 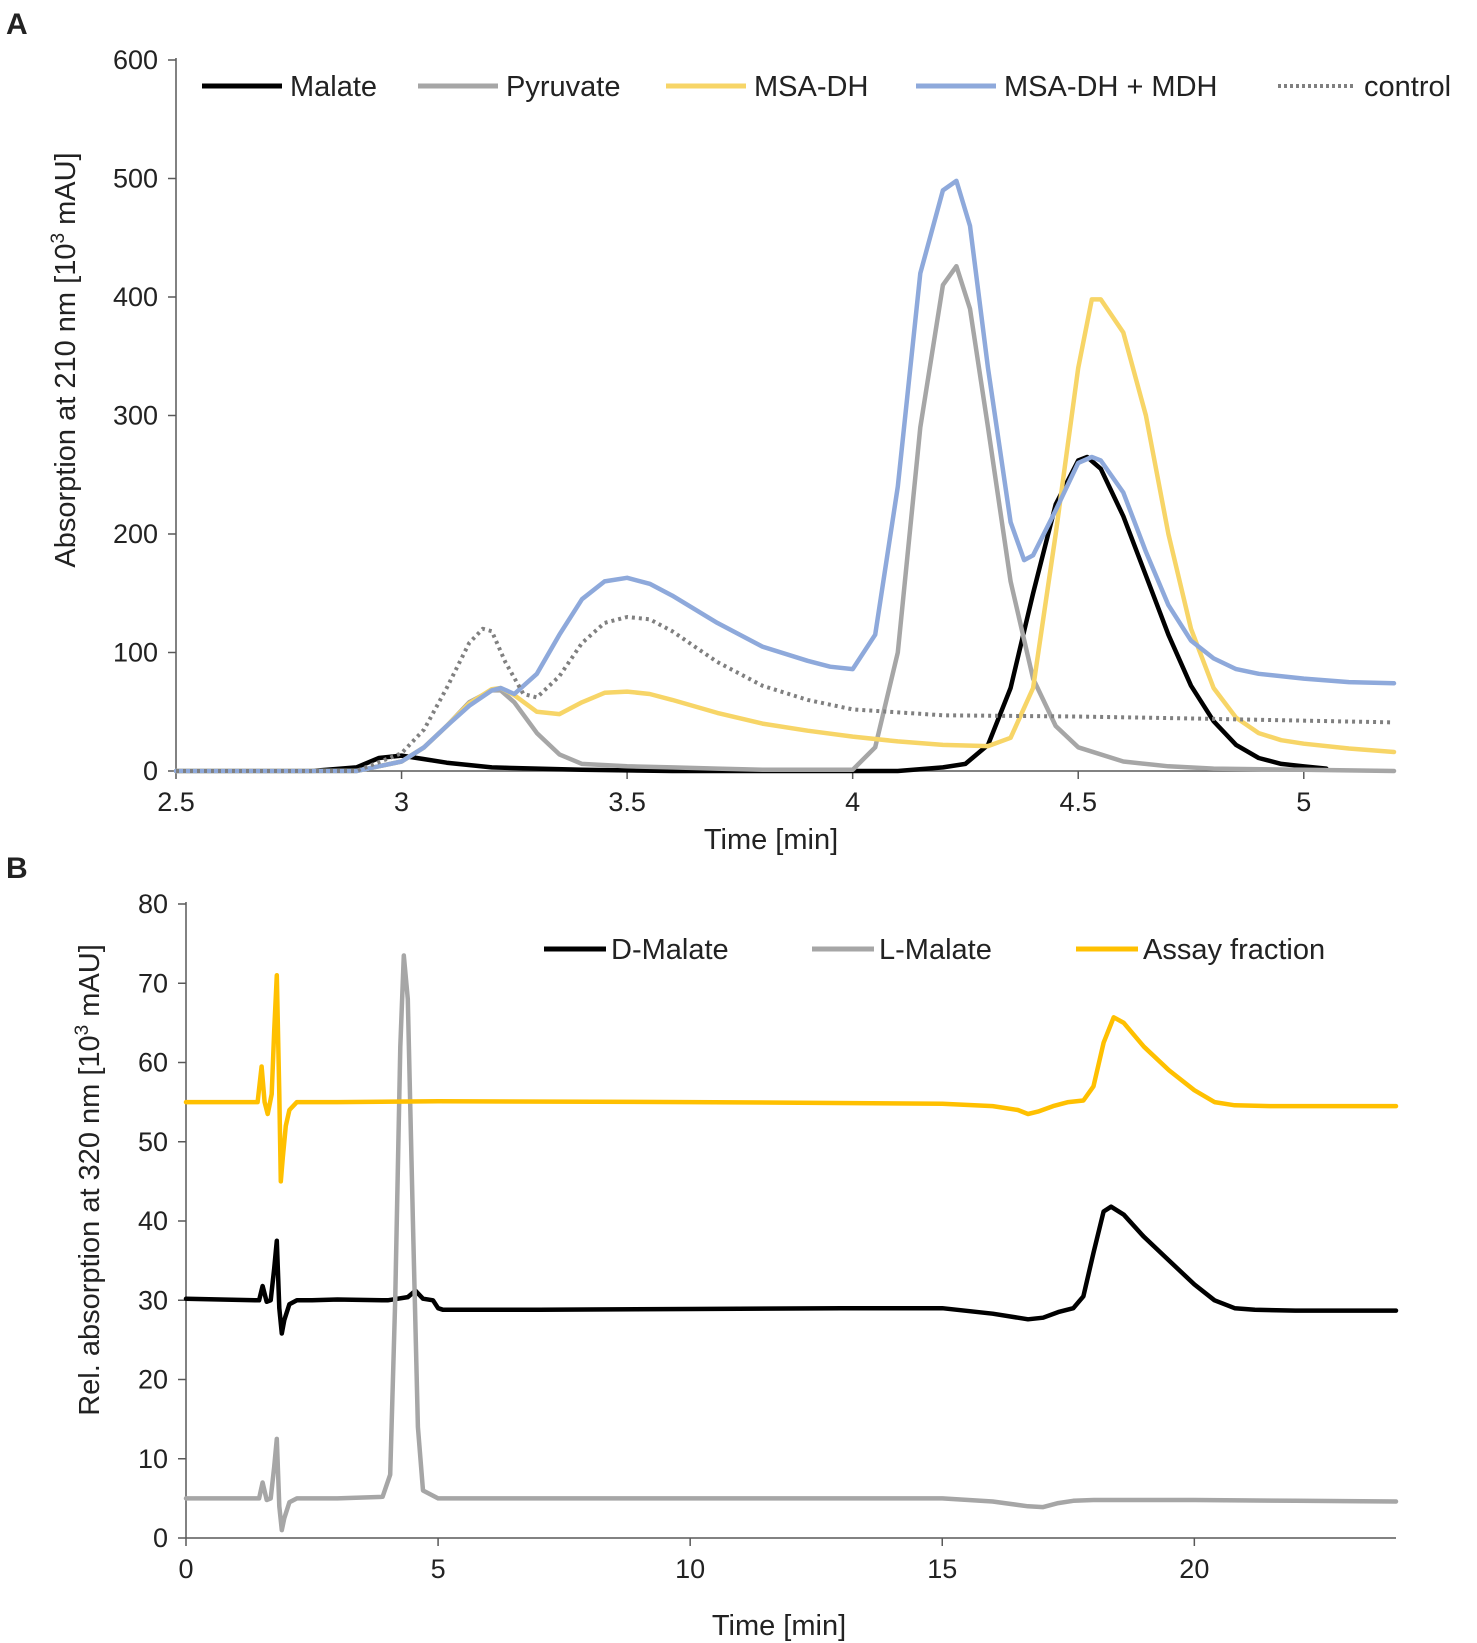 I want to click on panel-a-x-tick-label: 3.5, so click(x=627, y=802).